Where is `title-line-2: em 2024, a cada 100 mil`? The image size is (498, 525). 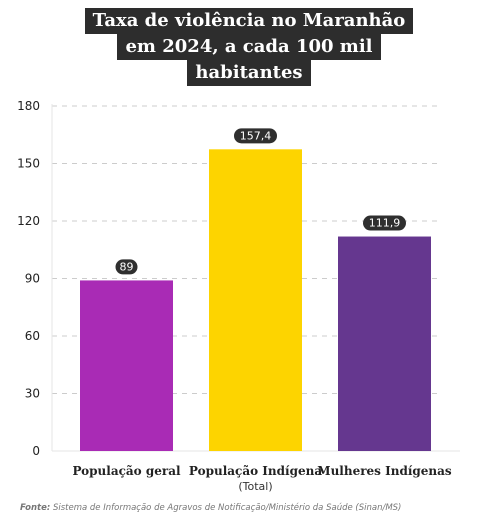
title-line-2: em 2024, a cada 100 mil is located at coordinates (249, 47).